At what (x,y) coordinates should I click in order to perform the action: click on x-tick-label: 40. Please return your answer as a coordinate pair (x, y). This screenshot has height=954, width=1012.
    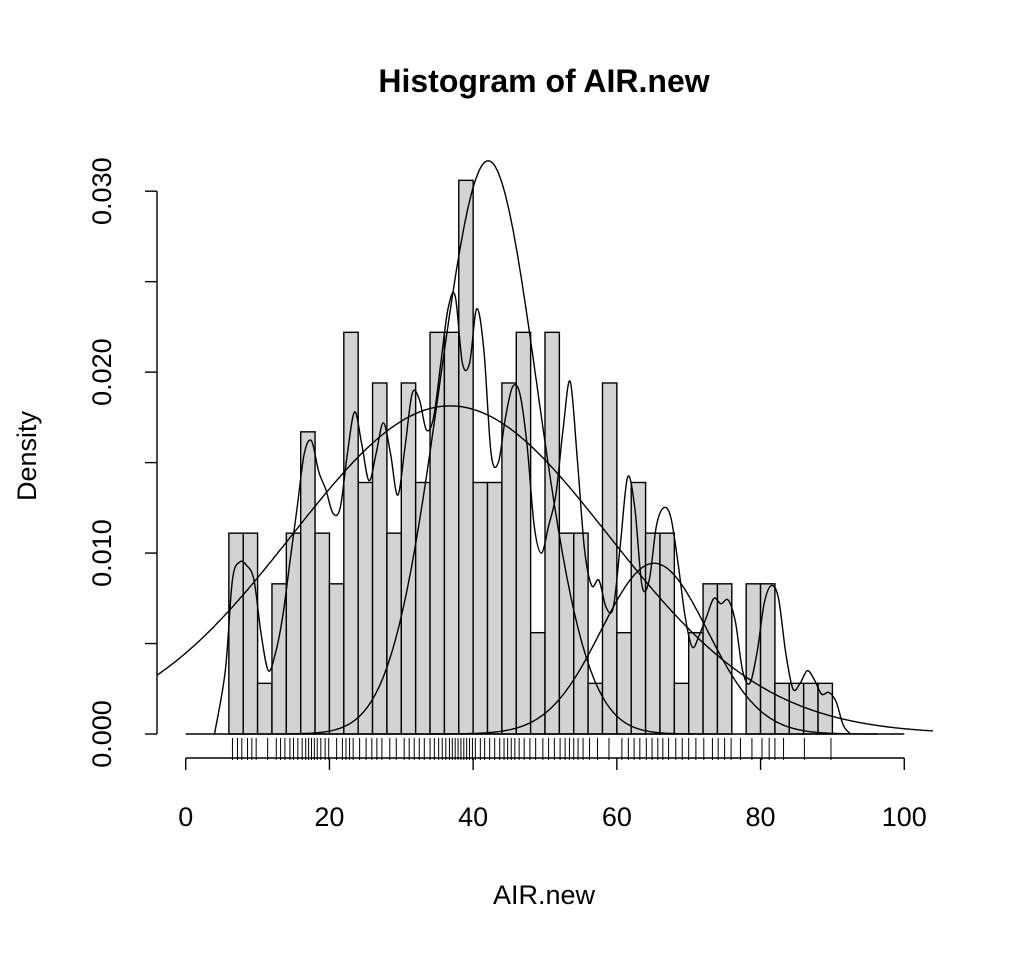
    Looking at the image, I should click on (473, 817).